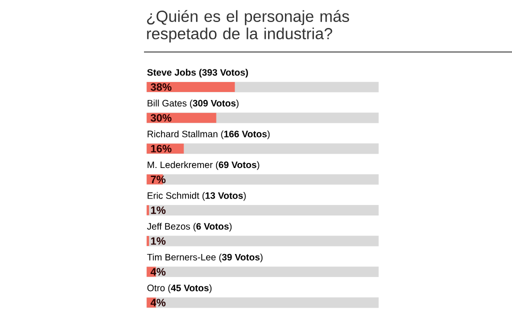 The height and width of the screenshot is (320, 512). What do you see at coordinates (205, 258) in the screenshot?
I see `y-tick-label: Tim Berners-Lee (39 Votos)` at bounding box center [205, 258].